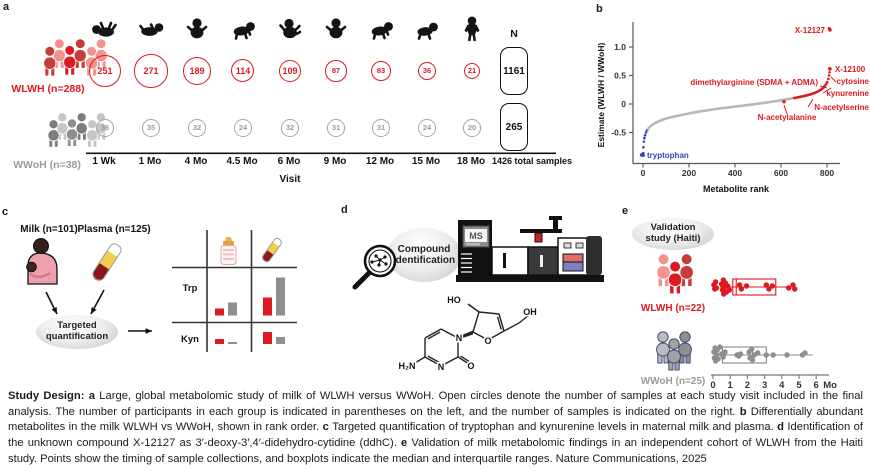  I want to click on svg-text: cytosine, so click(853, 81).